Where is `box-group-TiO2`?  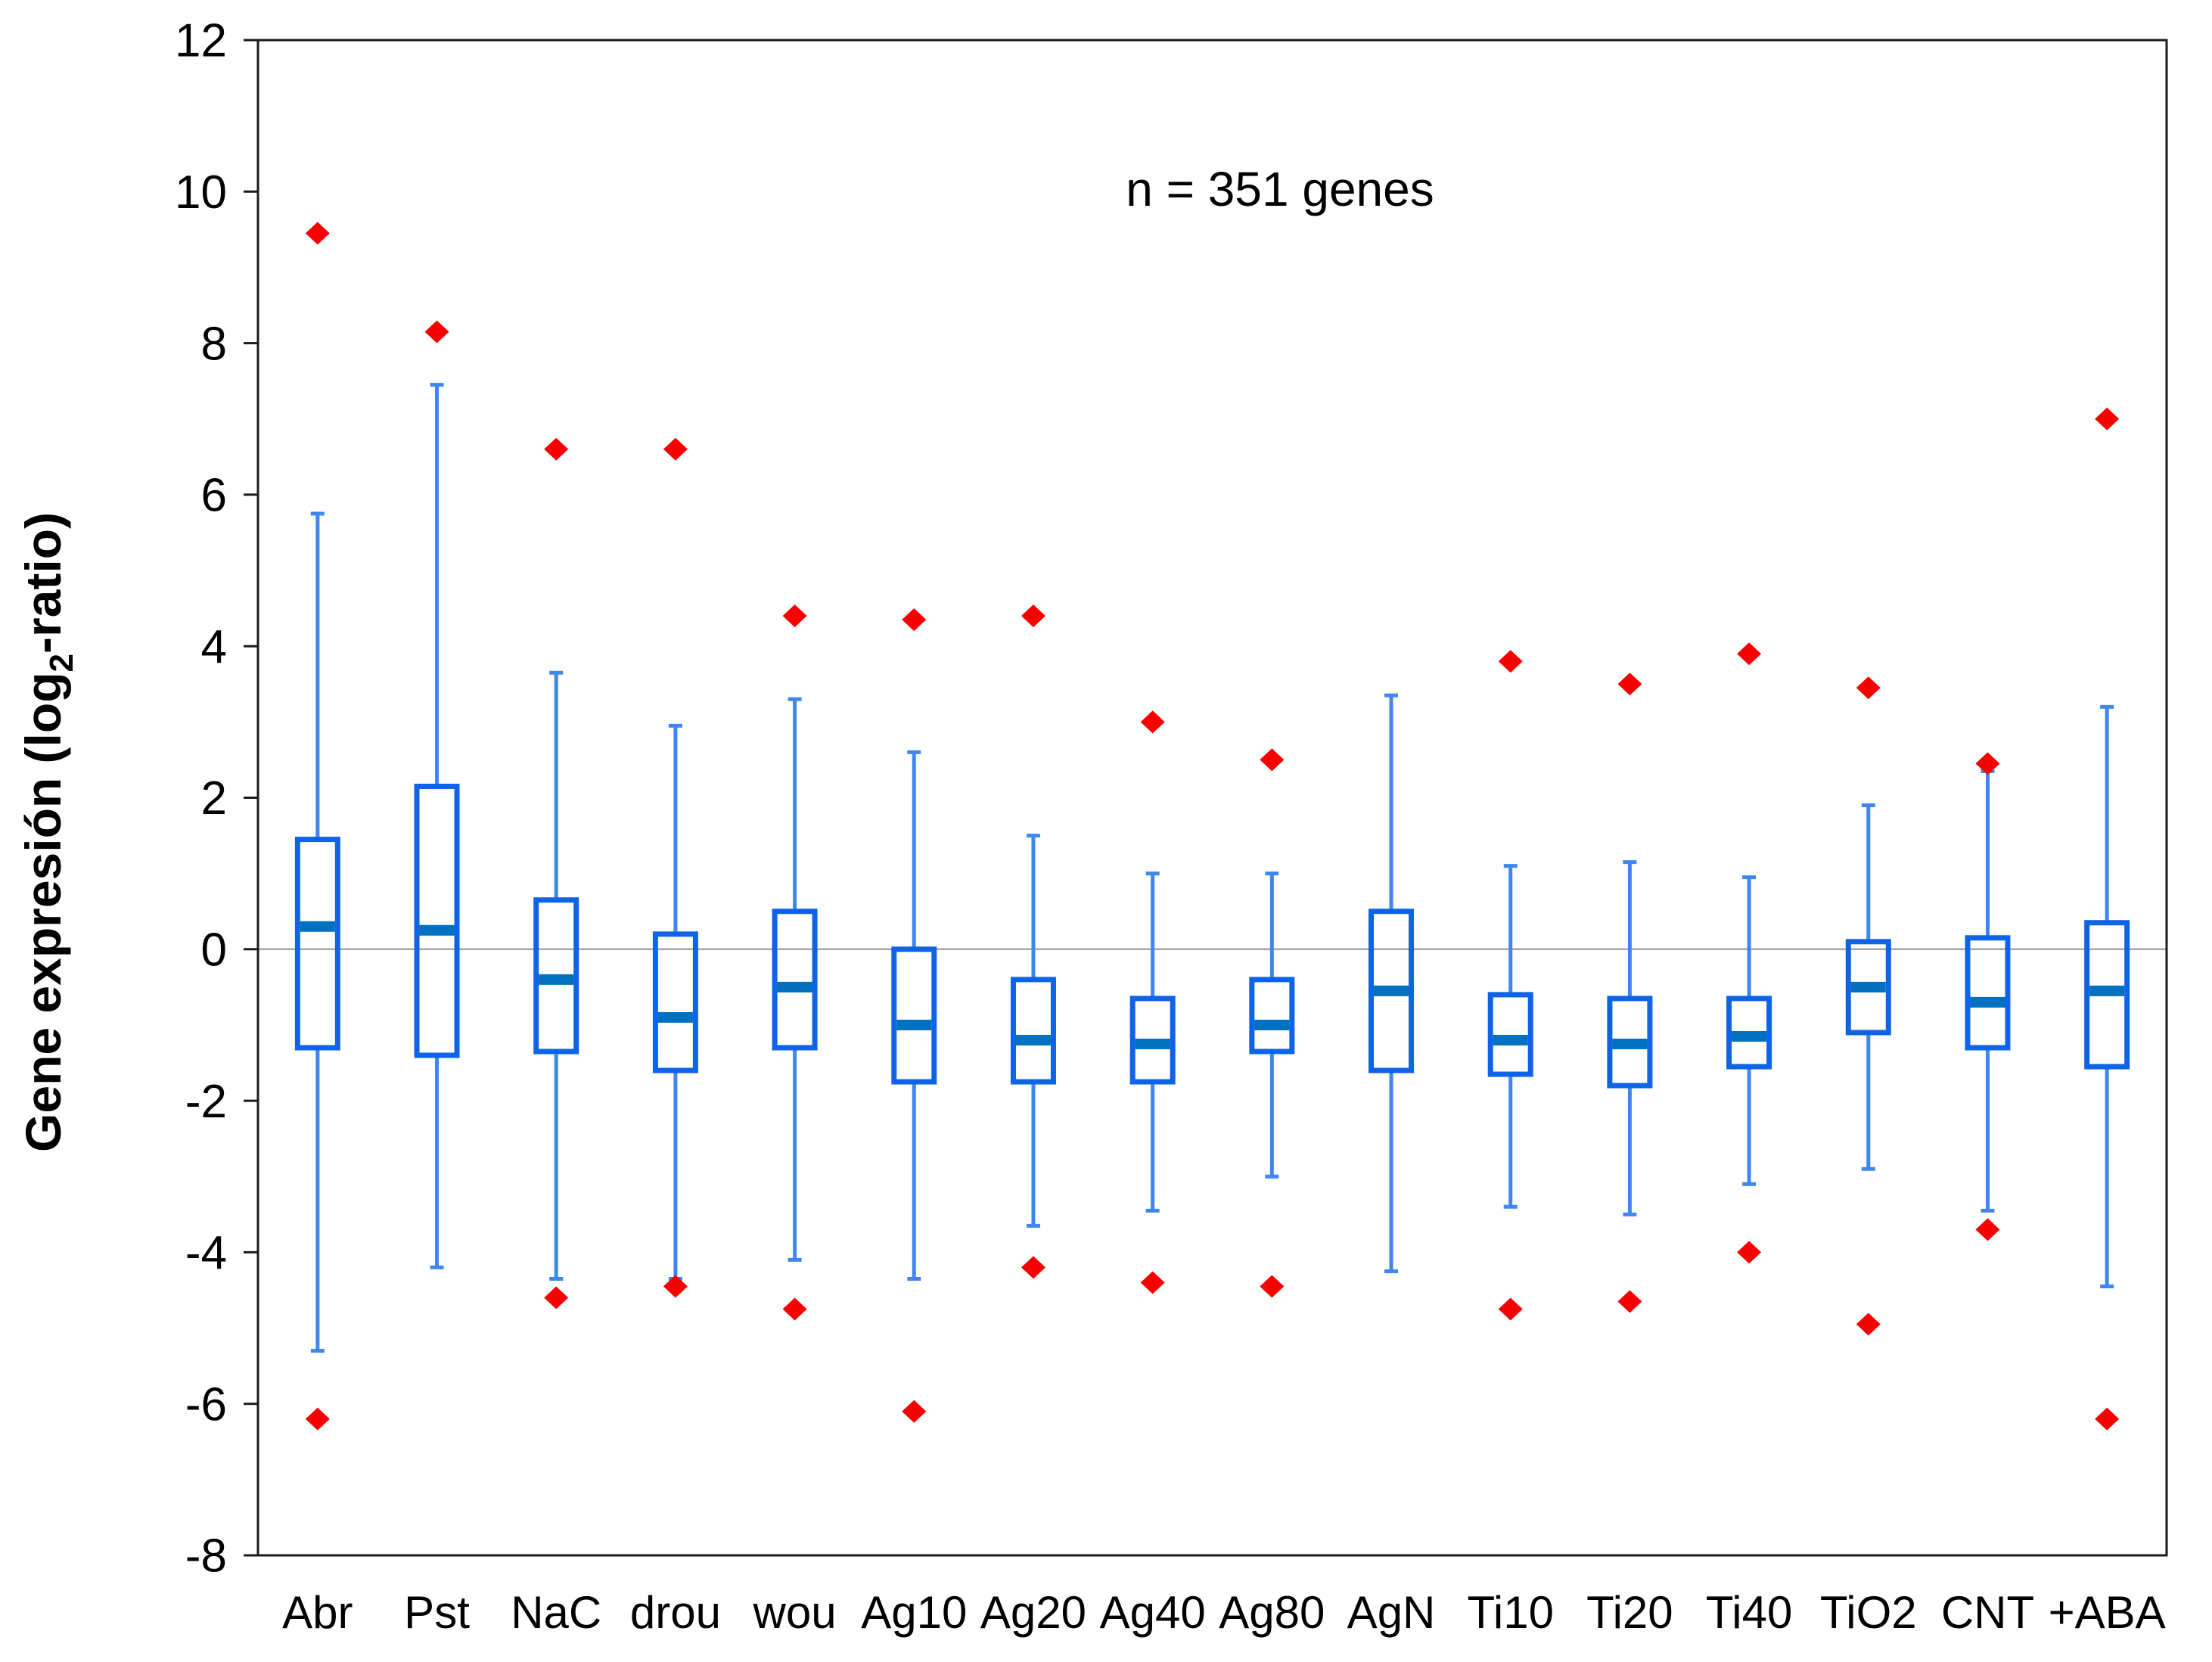 box-group-TiO2 is located at coordinates (1868, 1006).